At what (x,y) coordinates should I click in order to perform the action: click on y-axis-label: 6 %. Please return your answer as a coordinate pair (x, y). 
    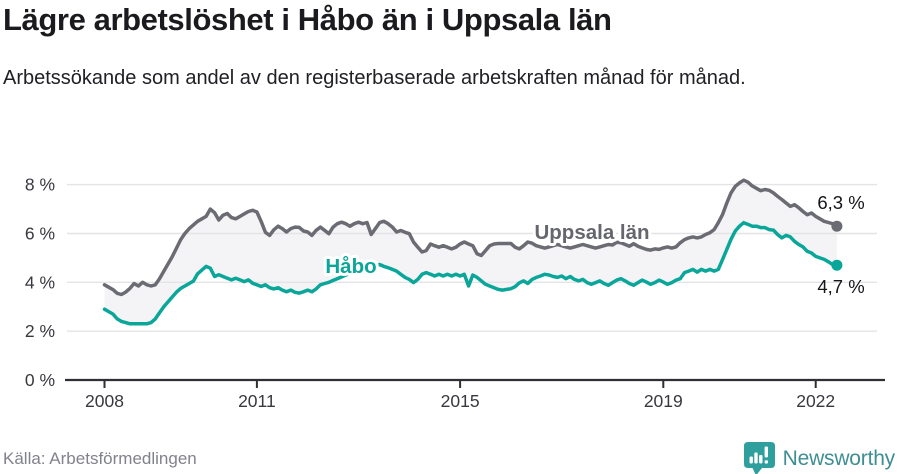
    Looking at the image, I should click on (40, 234).